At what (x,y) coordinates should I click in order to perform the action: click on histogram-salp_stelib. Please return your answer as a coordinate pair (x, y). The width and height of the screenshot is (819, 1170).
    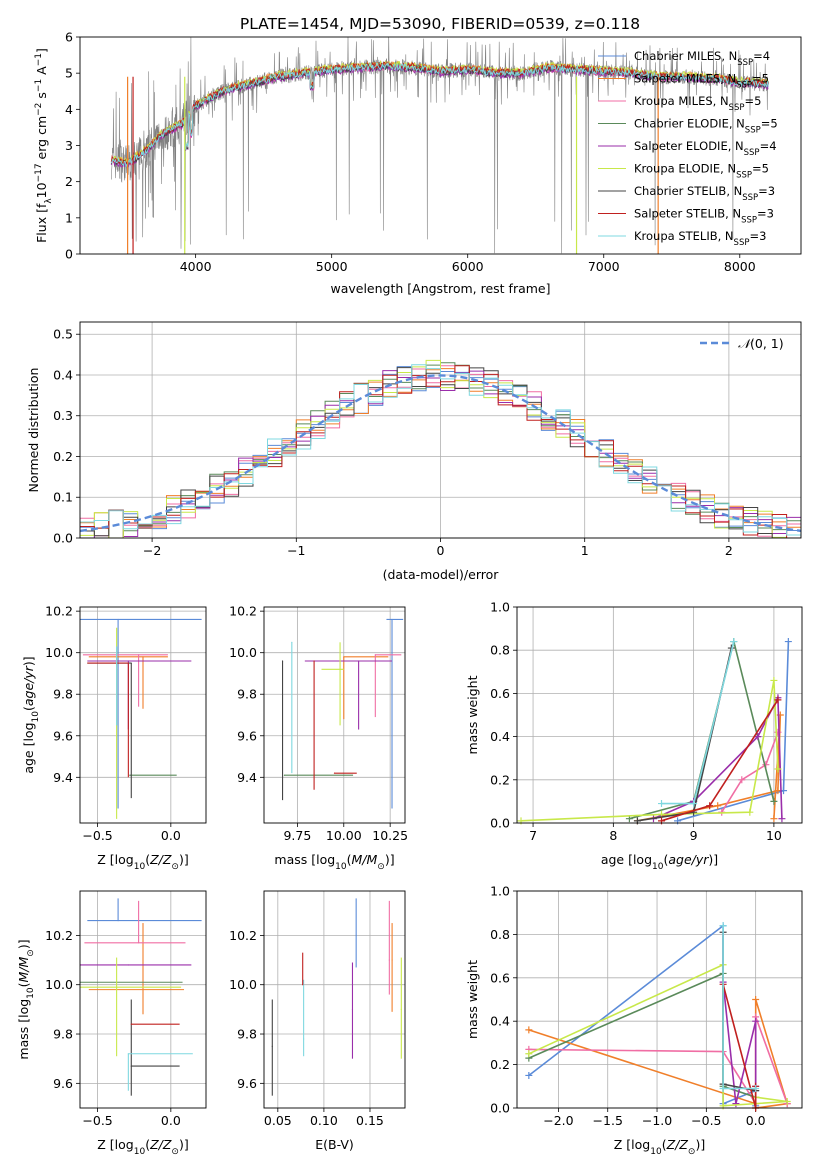
    Looking at the image, I should click on (440, 451).